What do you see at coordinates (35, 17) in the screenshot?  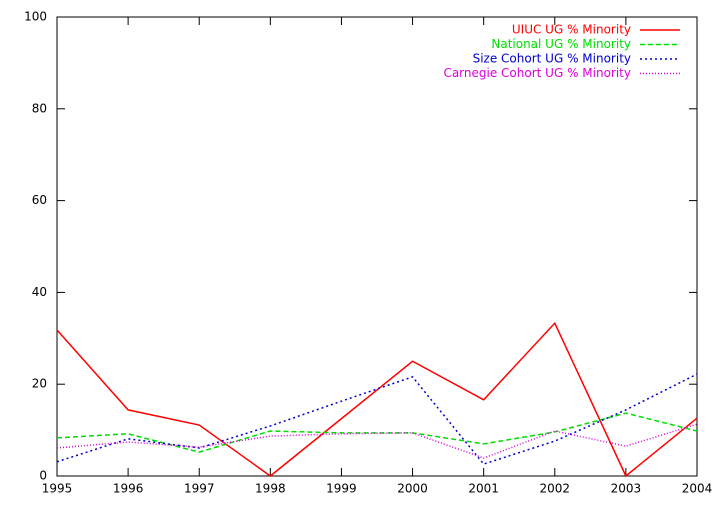 I see `y-tick-label: 100` at bounding box center [35, 17].